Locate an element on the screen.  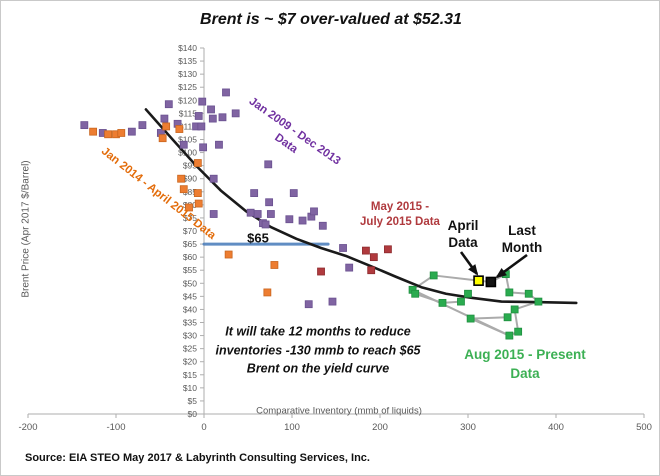
annotation-line: Aug 2015 - Present is located at coordinates (525, 354).